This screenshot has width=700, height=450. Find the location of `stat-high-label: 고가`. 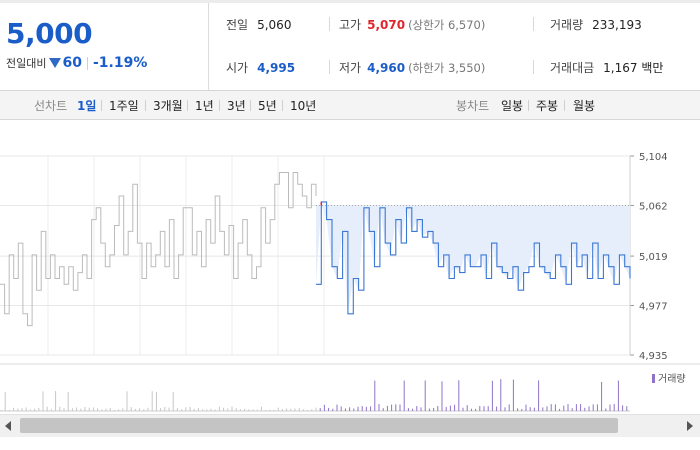

stat-high-label: 고가 is located at coordinates (350, 25).